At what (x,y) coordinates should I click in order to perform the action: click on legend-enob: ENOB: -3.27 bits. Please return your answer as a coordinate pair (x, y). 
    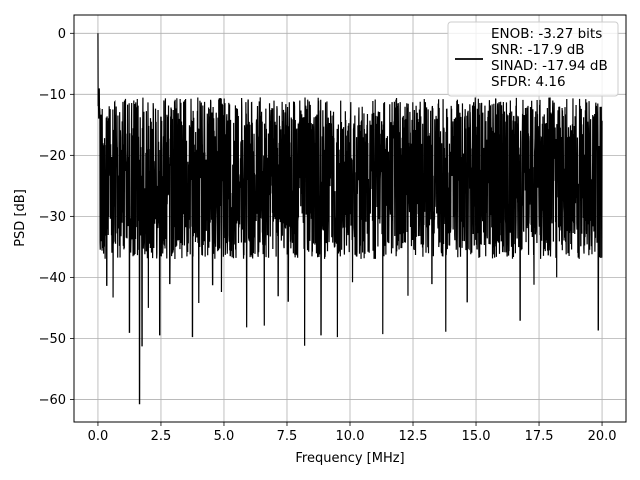
    Looking at the image, I should click on (546, 34).